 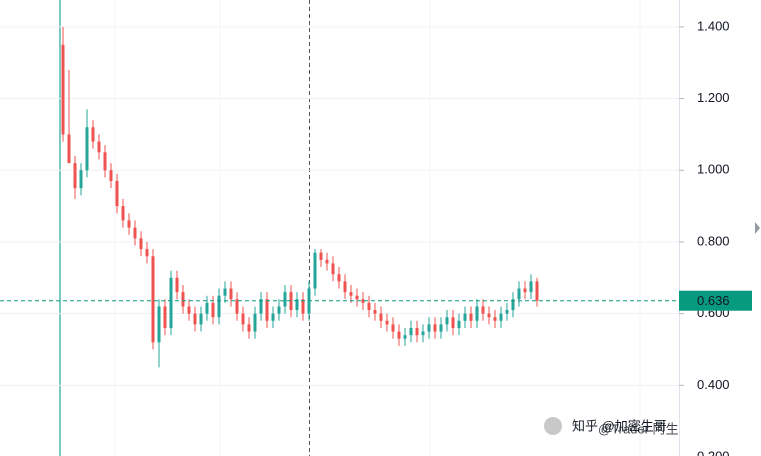 I want to click on last-price-box, so click(x=715, y=300).